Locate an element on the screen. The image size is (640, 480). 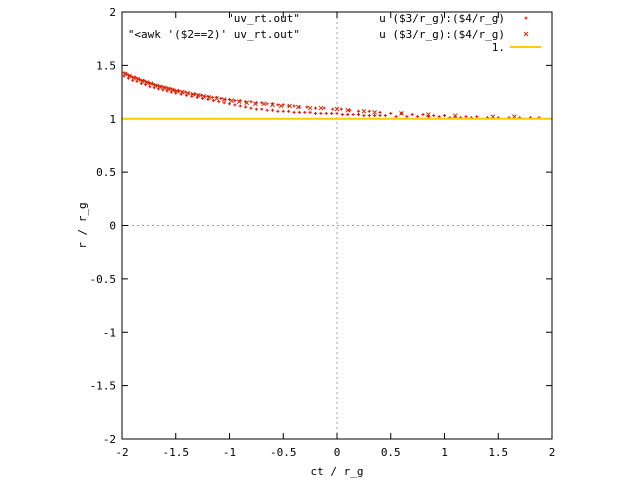
y-tick-label: 1.5 is located at coordinates (106, 65).